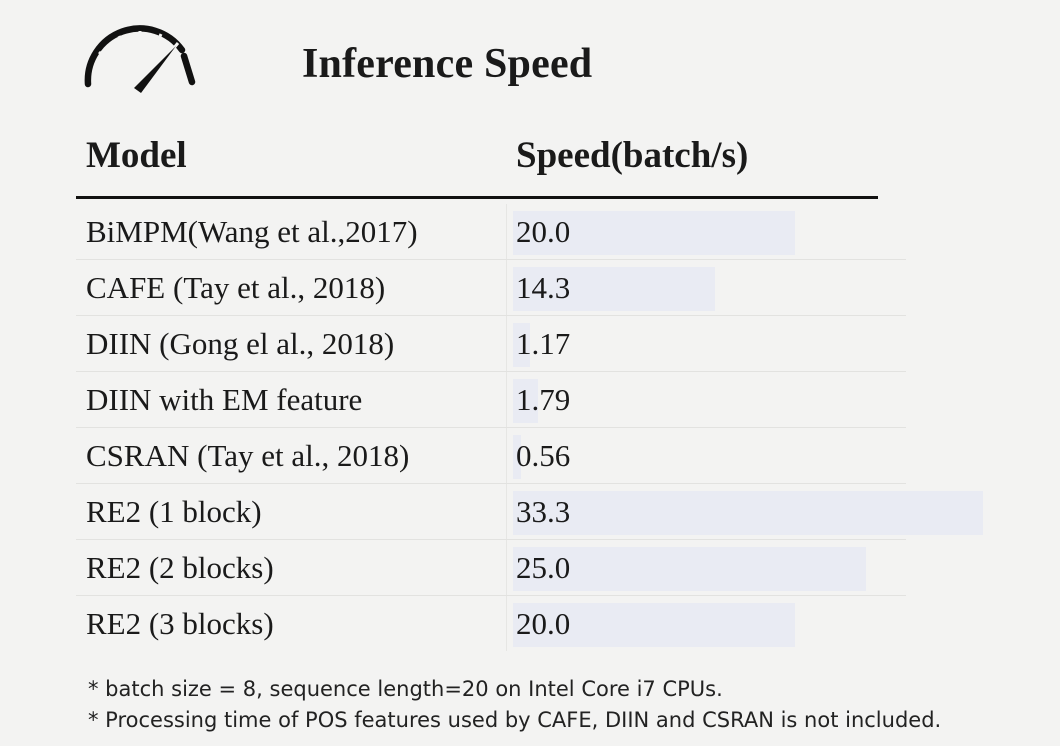 Image resolution: width=1060 pixels, height=746 pixels. Describe the element at coordinates (240, 343) in the screenshot. I see `model-name: DIIN (Gong el al., 2018)` at that location.